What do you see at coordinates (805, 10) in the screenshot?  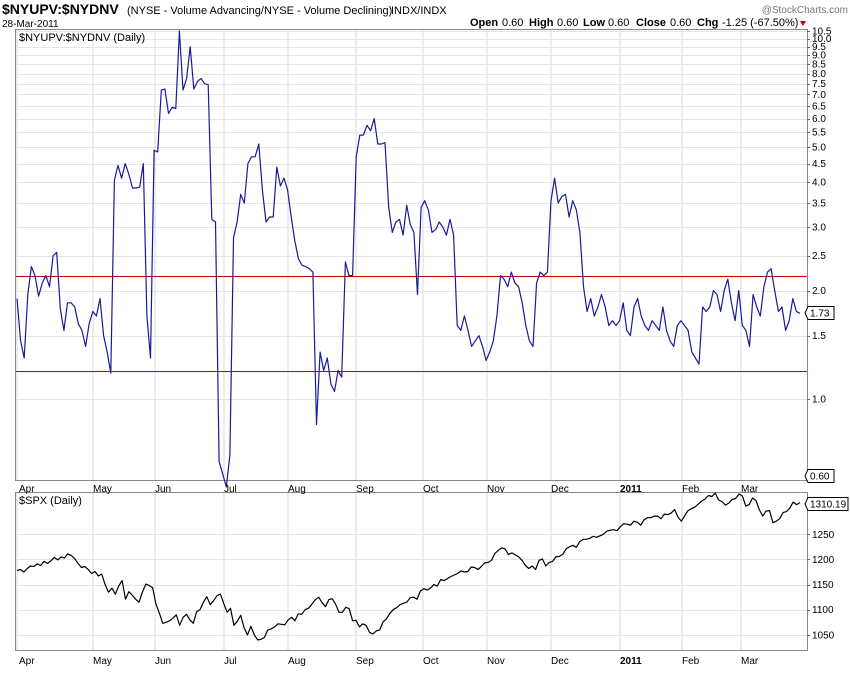 I see `watermark: @StockCharts.com` at bounding box center [805, 10].